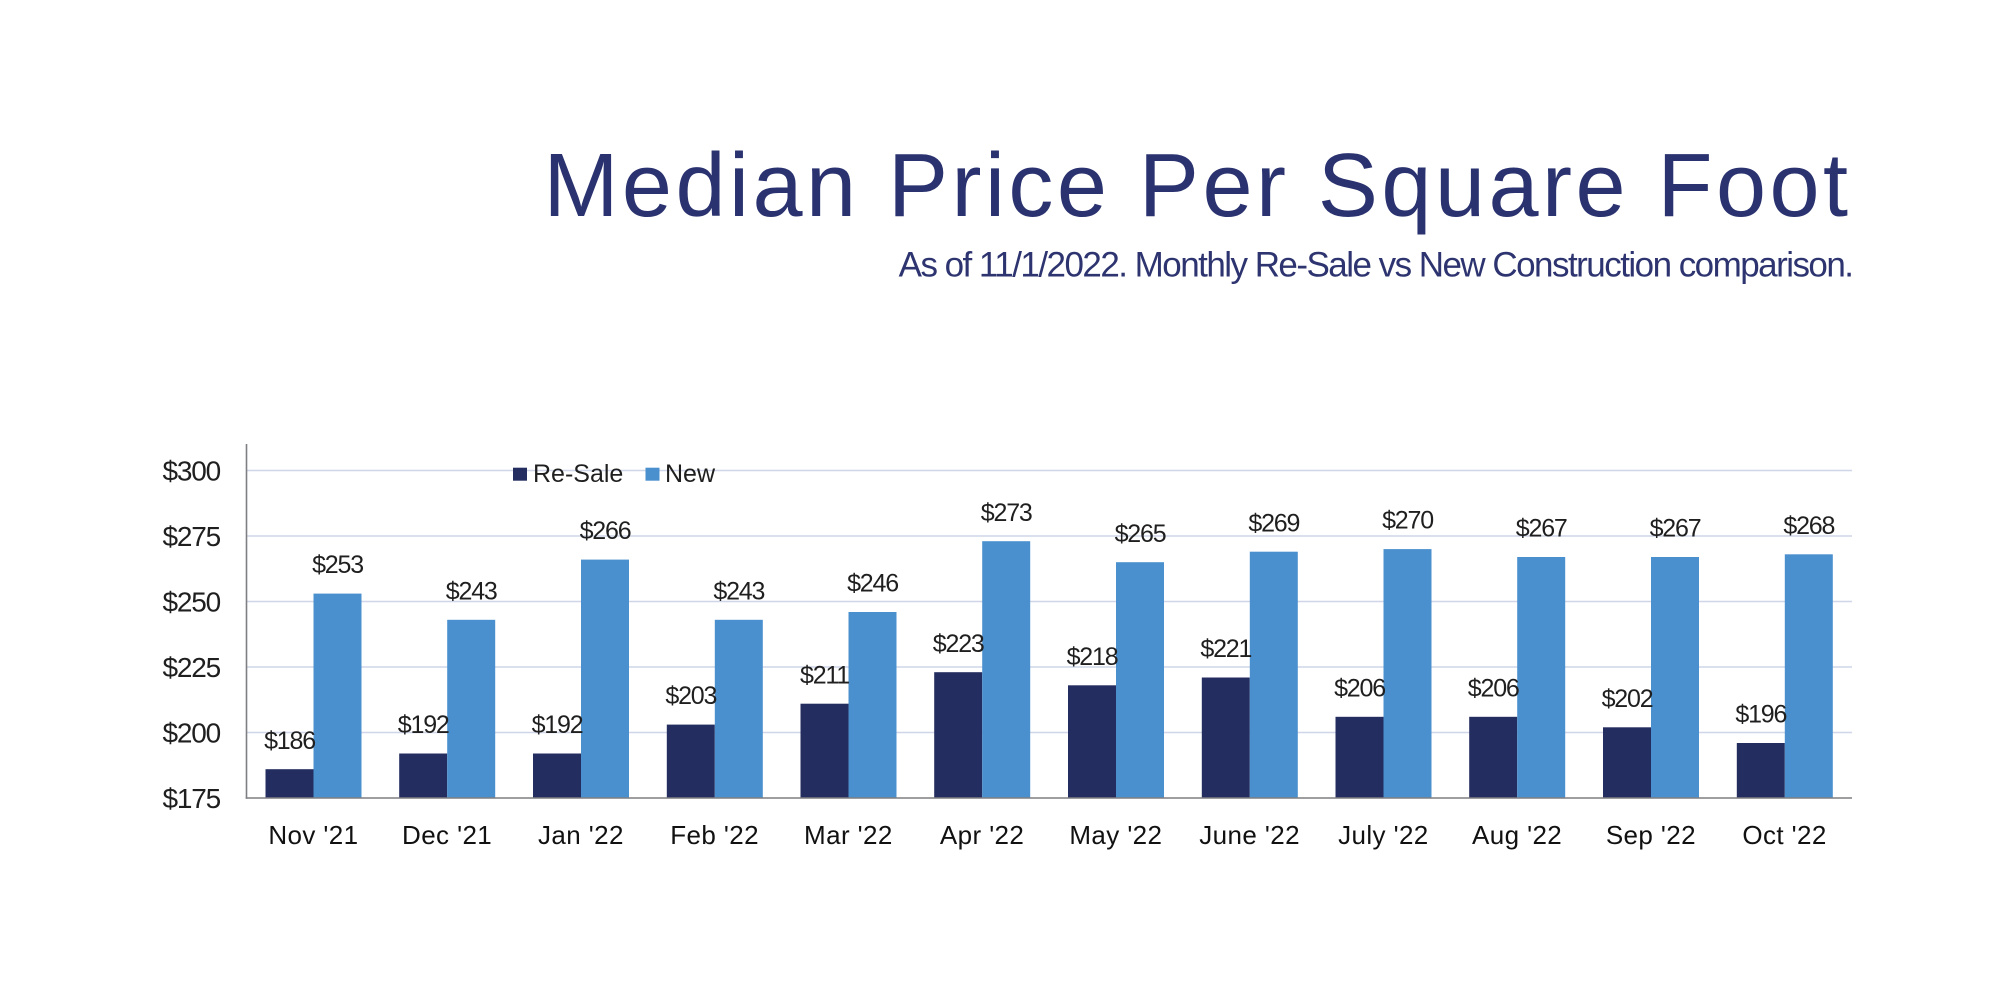 The image size is (2000, 1000). What do you see at coordinates (1140, 534) in the screenshot?
I see `svg-text: $265` at bounding box center [1140, 534].